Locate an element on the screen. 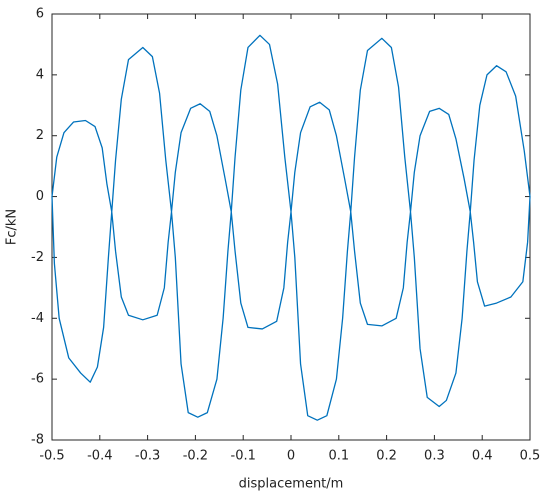  x-tick-label: 0.2 is located at coordinates (386, 456).